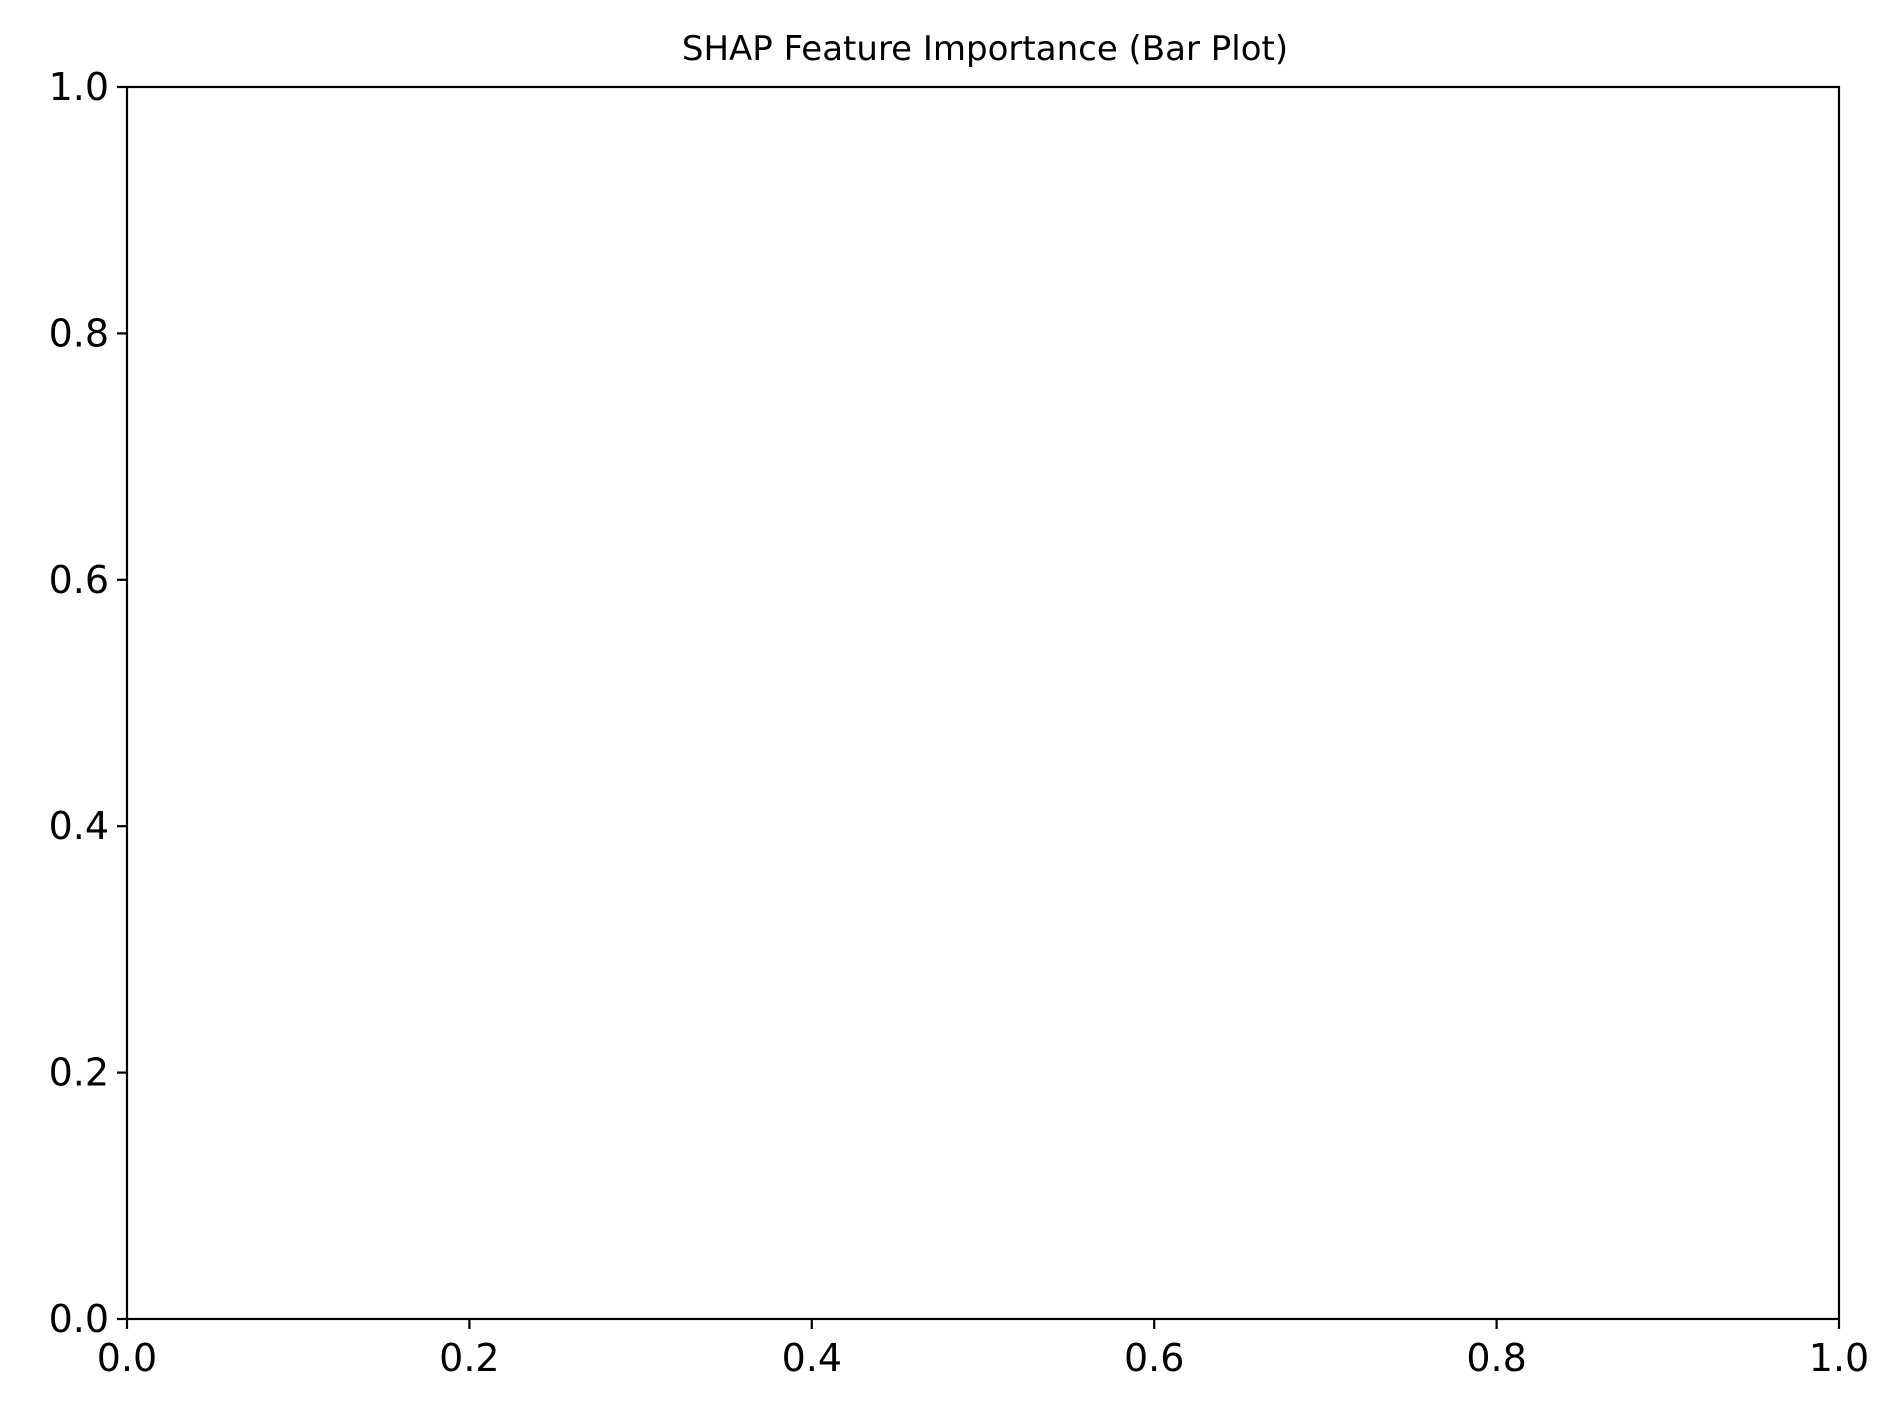 Image resolution: width=1890 pixels, height=1416 pixels. What do you see at coordinates (79, 333) in the screenshot?
I see `y-tick-label: 0.8` at bounding box center [79, 333].